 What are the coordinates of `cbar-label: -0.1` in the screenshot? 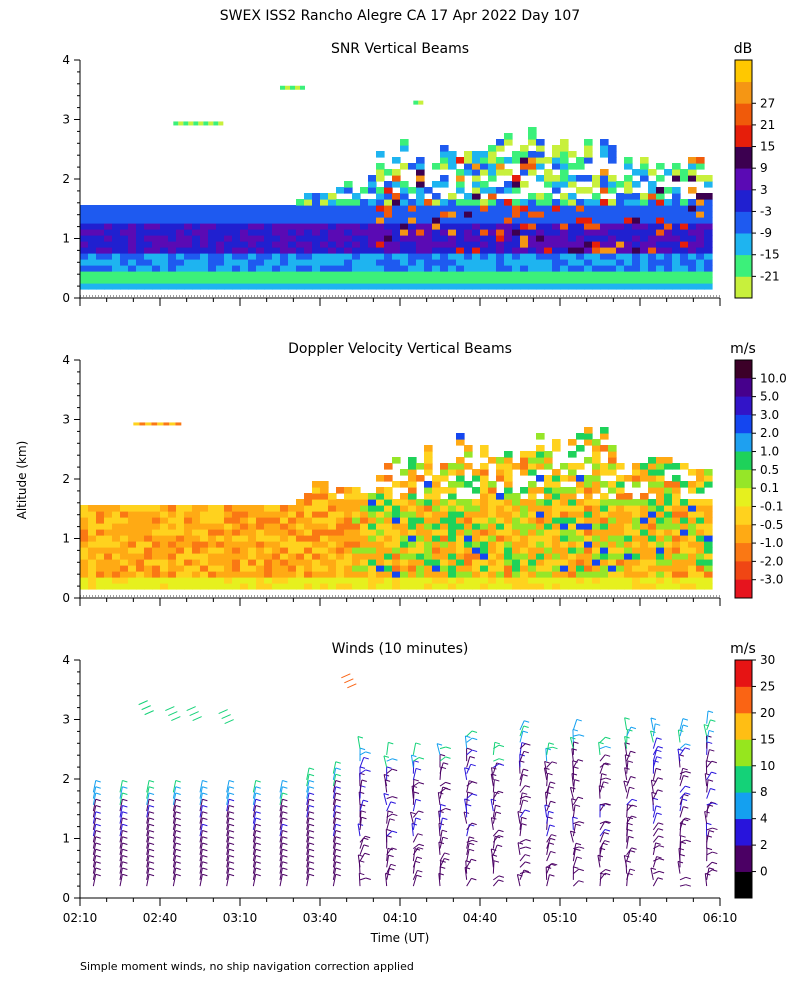 It's located at (771, 506).